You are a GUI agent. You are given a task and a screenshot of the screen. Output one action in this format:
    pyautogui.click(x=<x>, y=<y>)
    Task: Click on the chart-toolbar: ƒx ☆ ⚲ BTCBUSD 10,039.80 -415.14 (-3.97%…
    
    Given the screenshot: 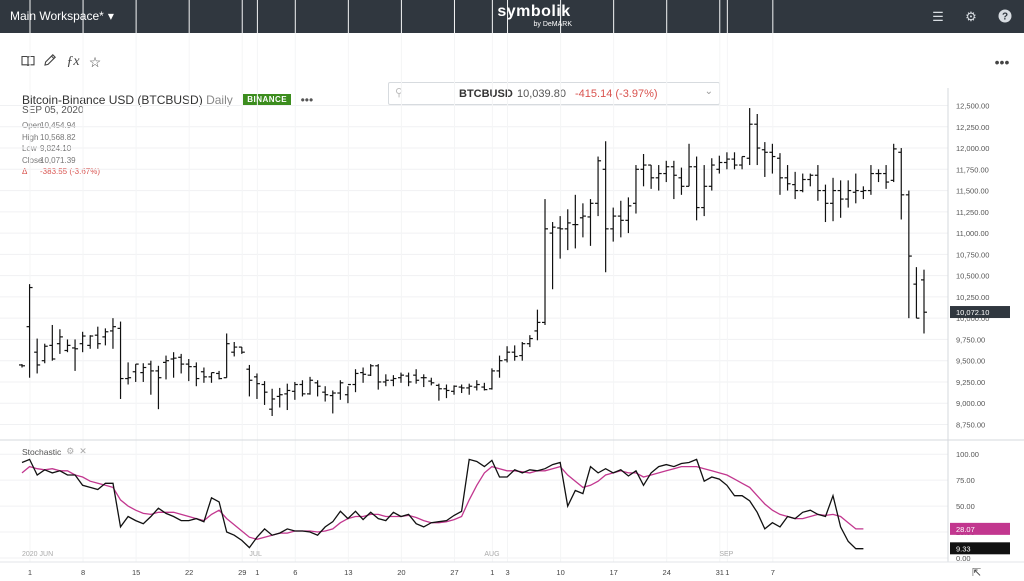 What is the action you would take?
    pyautogui.click(x=512, y=69)
    